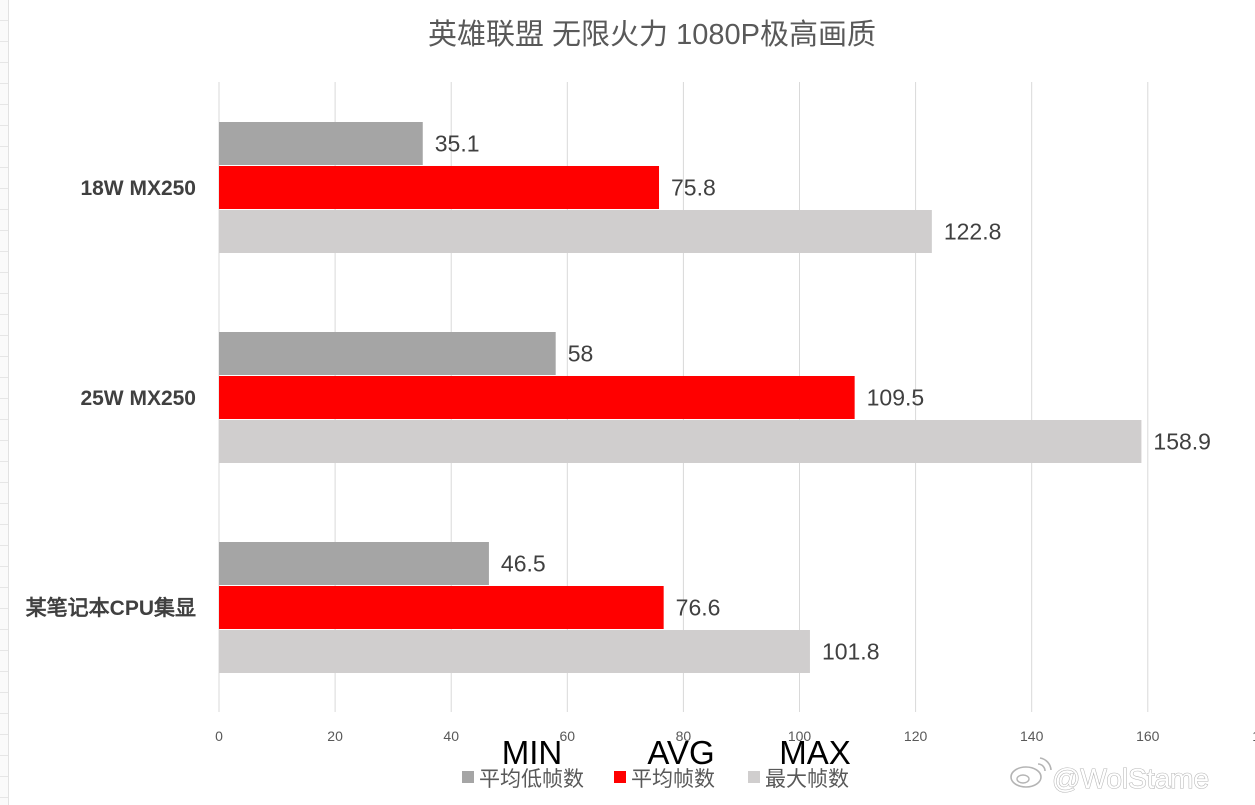 The height and width of the screenshot is (805, 1255). What do you see at coordinates (531, 779) in the screenshot?
I see `legend-label: 平均低帧数` at bounding box center [531, 779].